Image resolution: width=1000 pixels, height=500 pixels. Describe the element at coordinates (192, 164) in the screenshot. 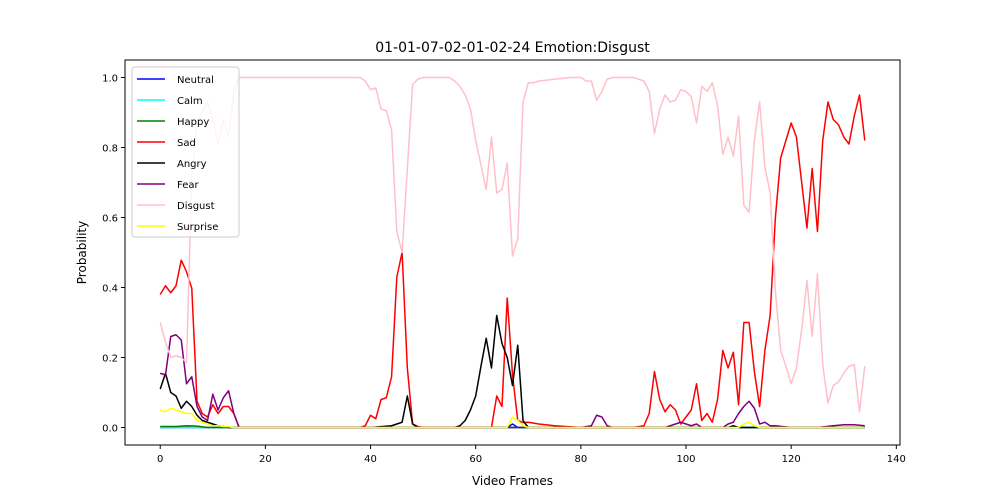

I see `legend-label-angry: Angry` at that location.